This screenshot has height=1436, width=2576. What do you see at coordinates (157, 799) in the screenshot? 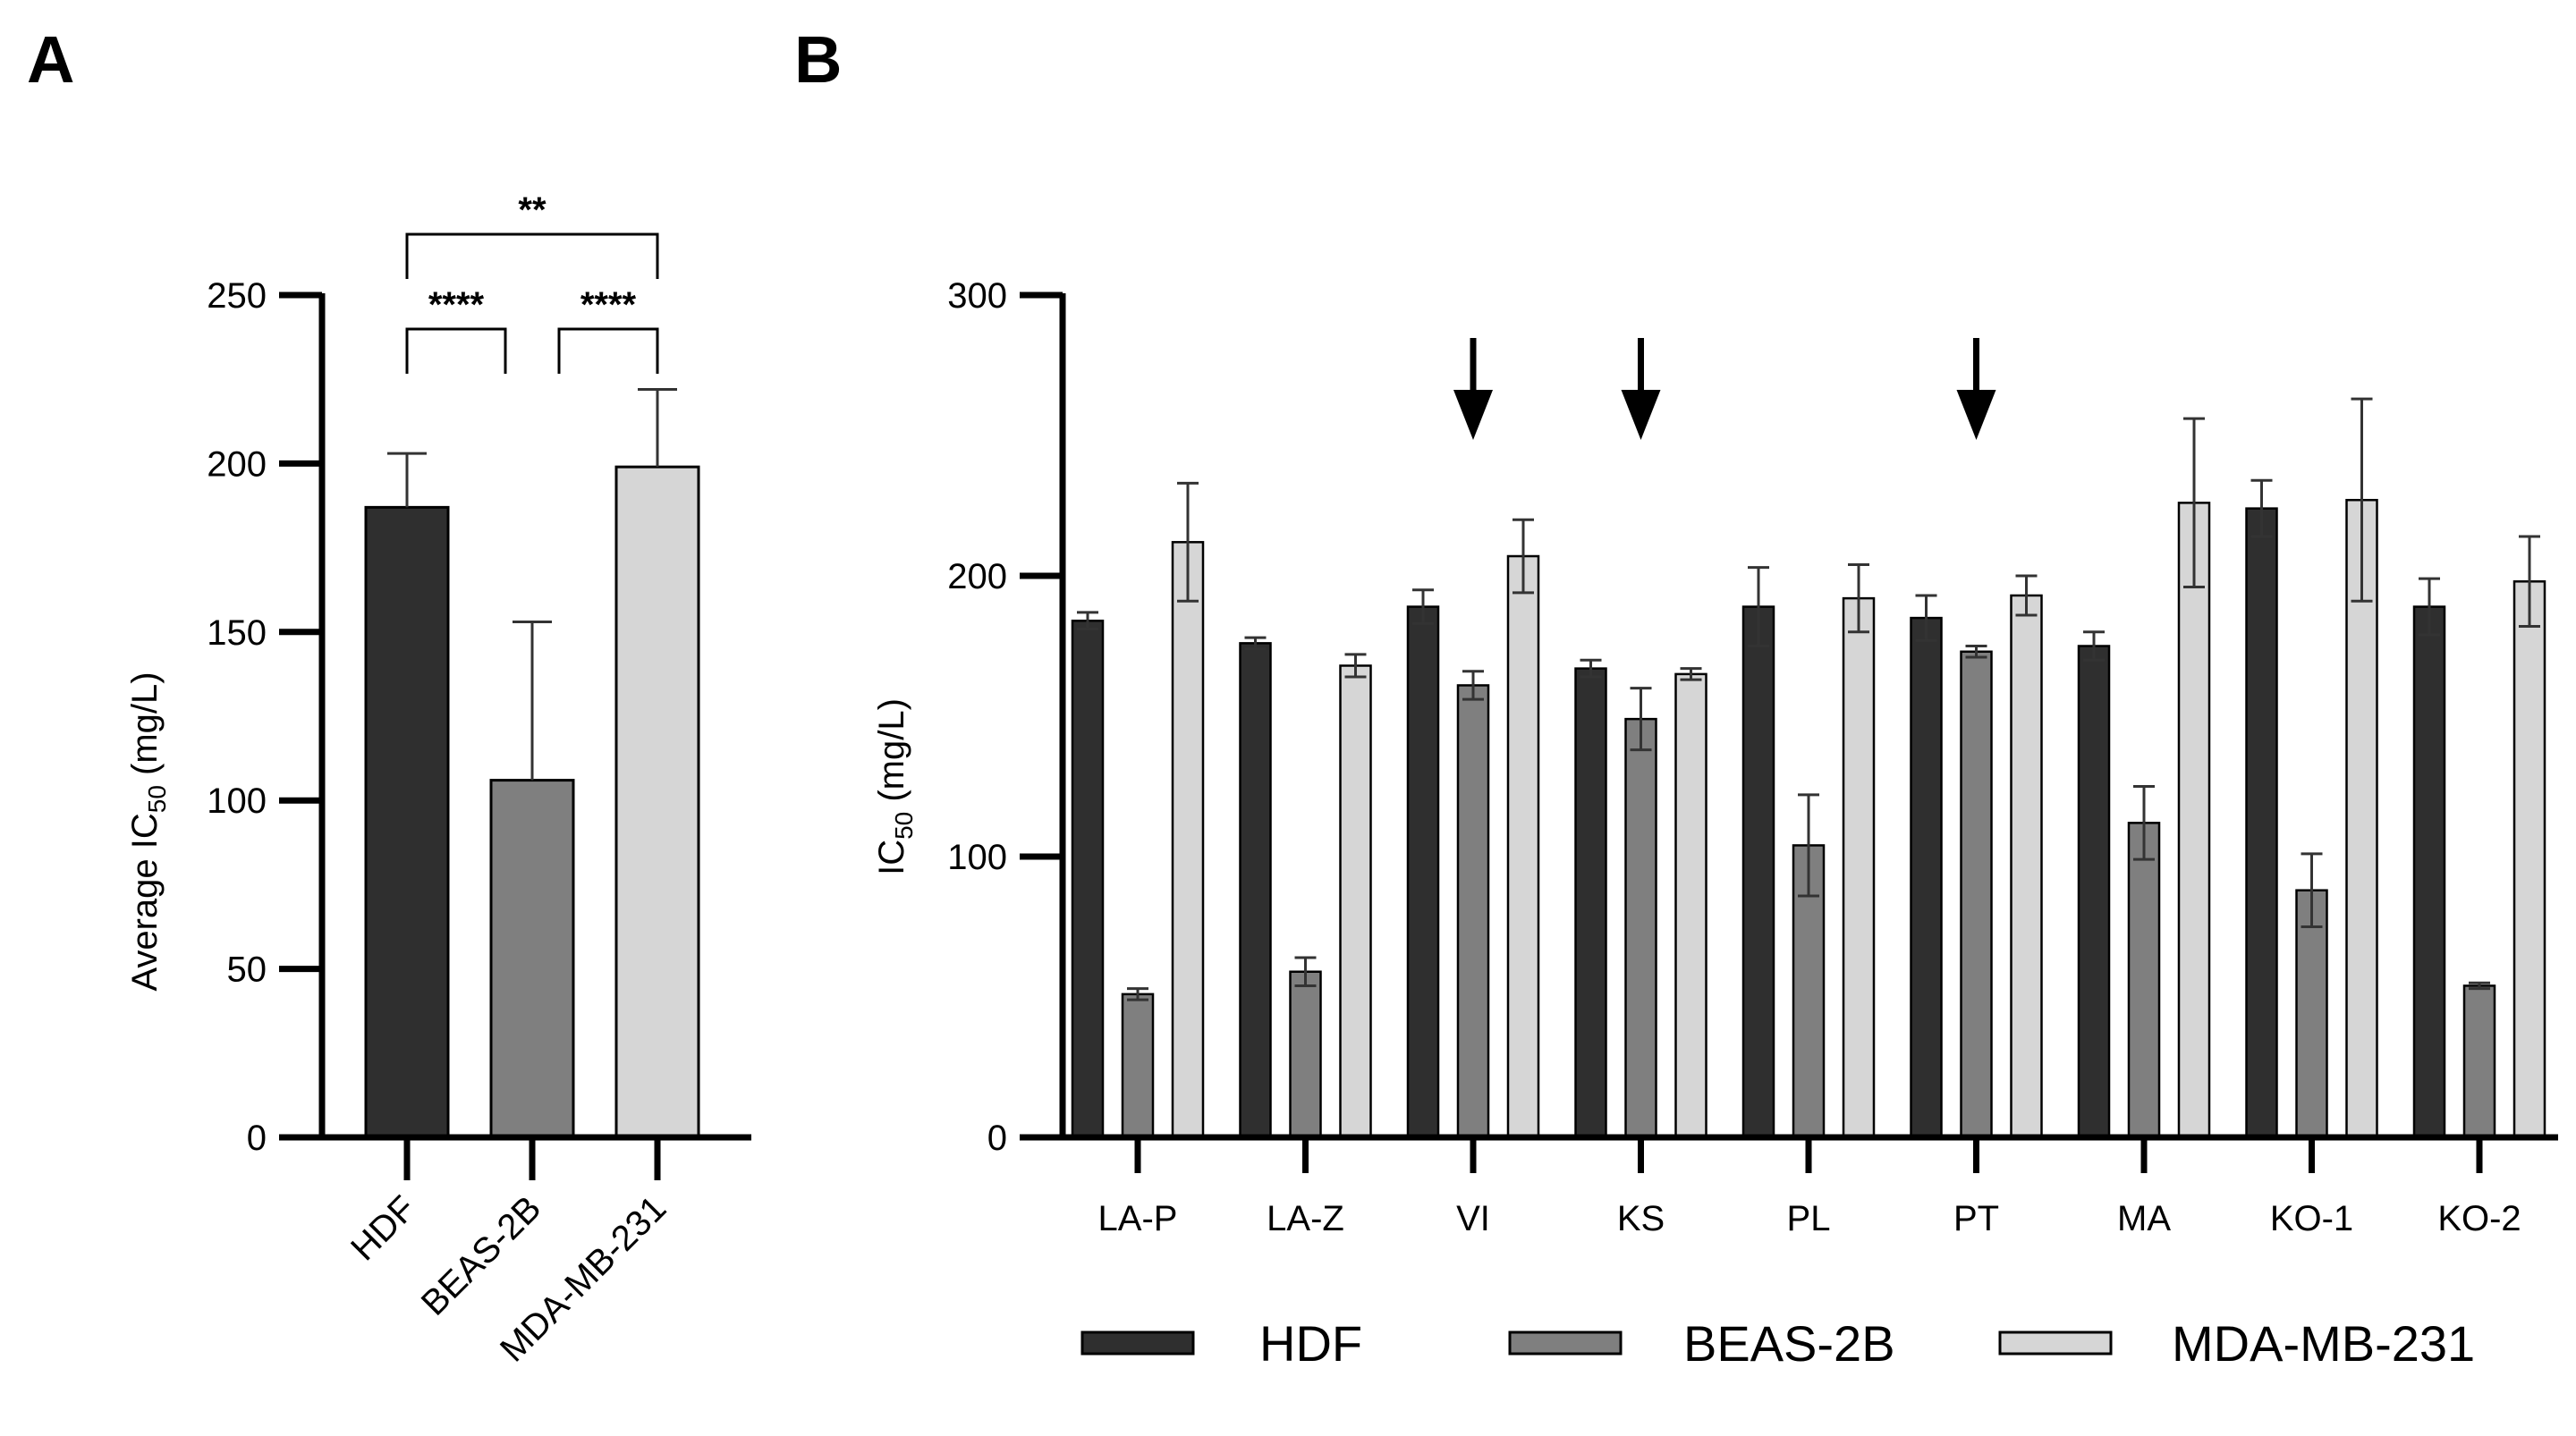
I see `chart-a-y-title-sub: 50` at bounding box center [157, 799].